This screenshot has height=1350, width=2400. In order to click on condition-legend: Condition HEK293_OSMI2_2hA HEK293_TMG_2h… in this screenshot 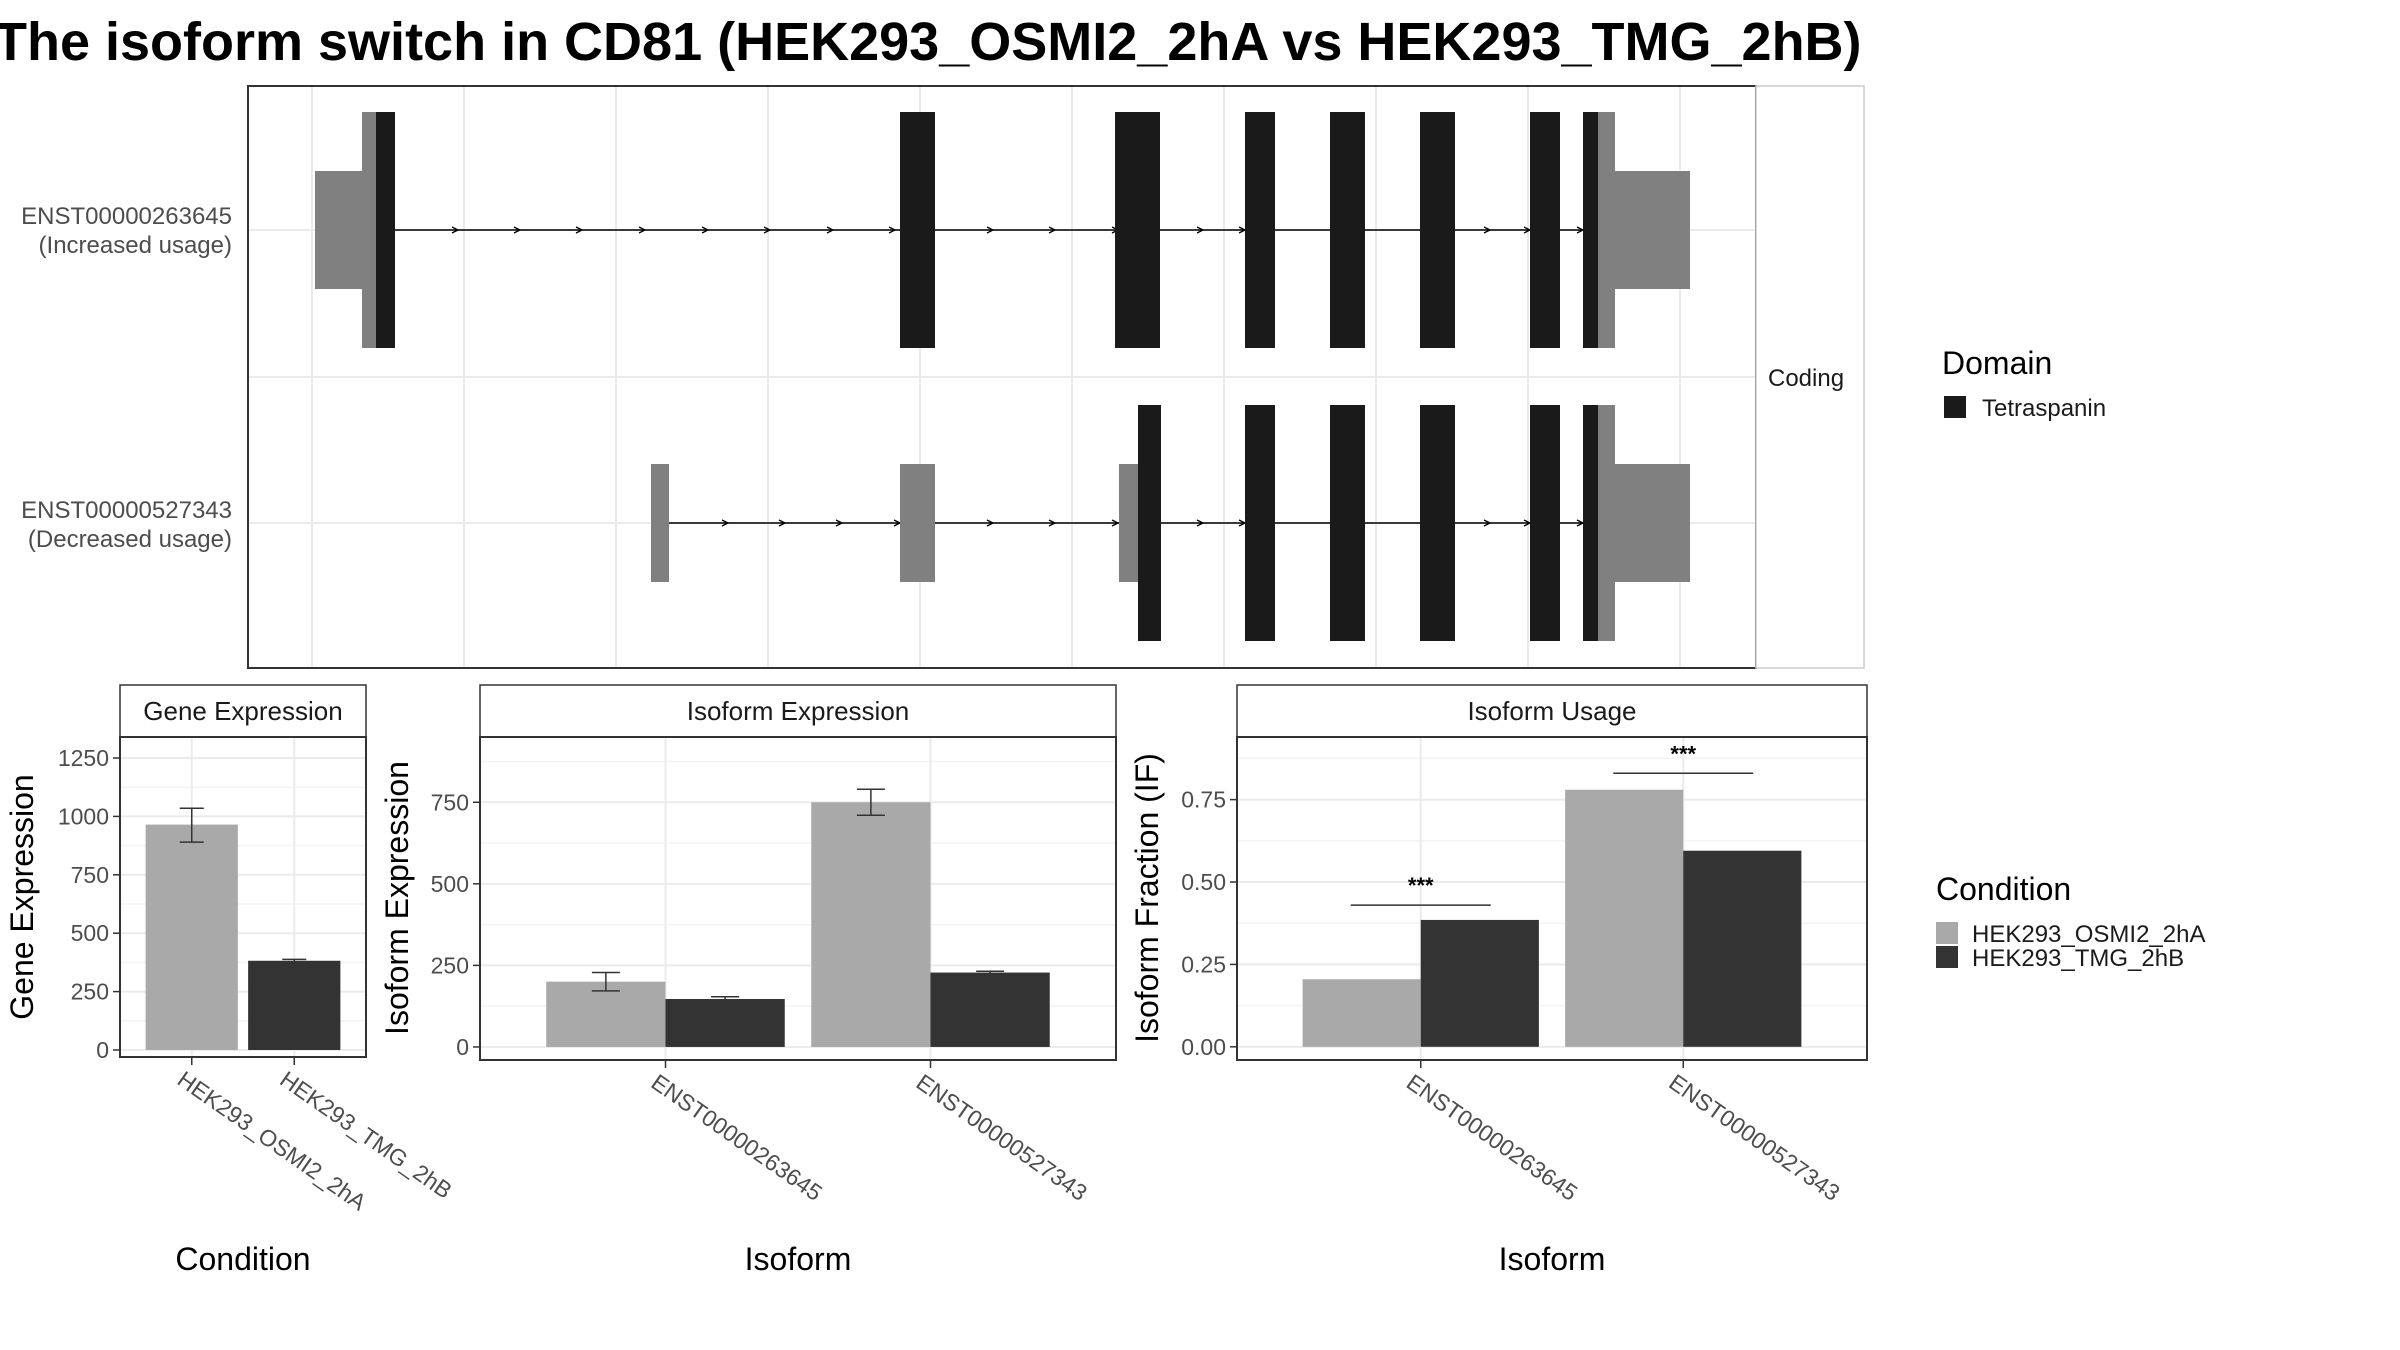, I will do `click(2070, 921)`.